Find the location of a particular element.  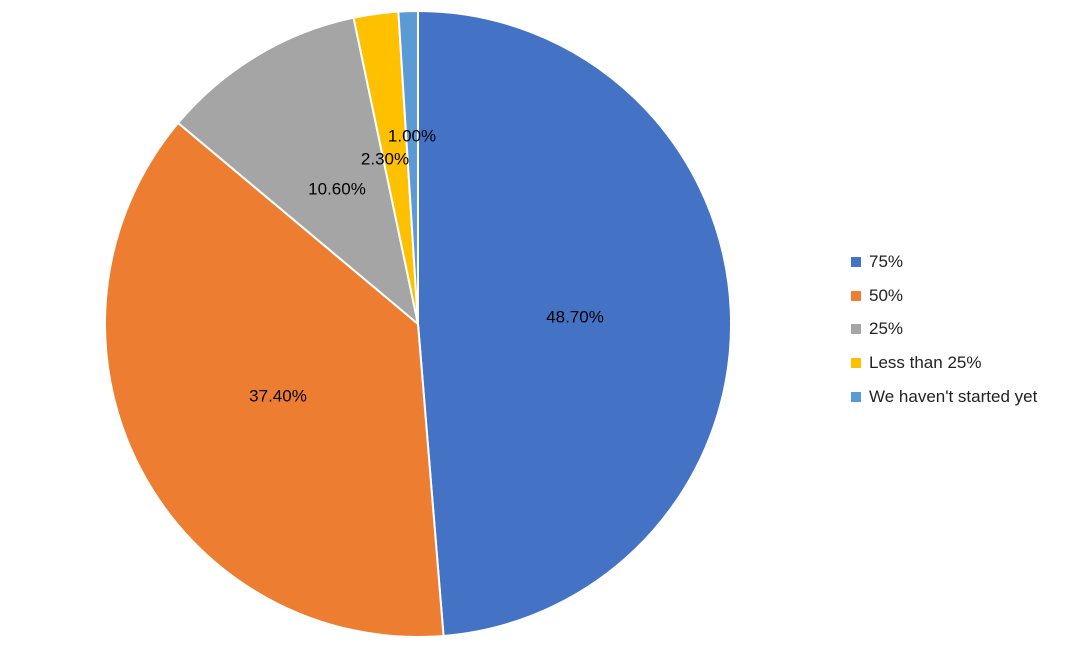

legend-label-0: 75% is located at coordinates (886, 261).